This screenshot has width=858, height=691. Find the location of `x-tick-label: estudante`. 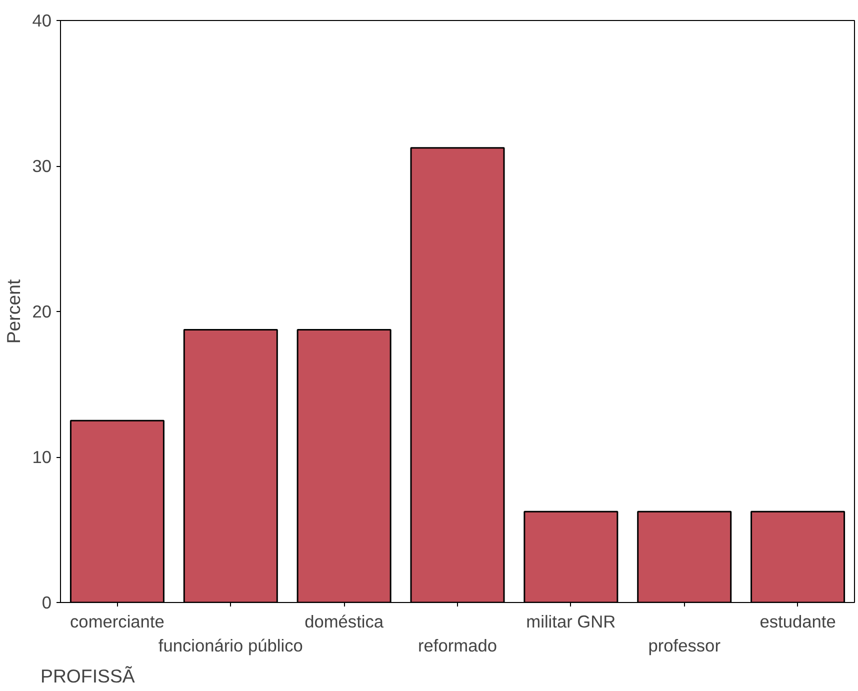

x-tick-label: estudante is located at coordinates (798, 622).